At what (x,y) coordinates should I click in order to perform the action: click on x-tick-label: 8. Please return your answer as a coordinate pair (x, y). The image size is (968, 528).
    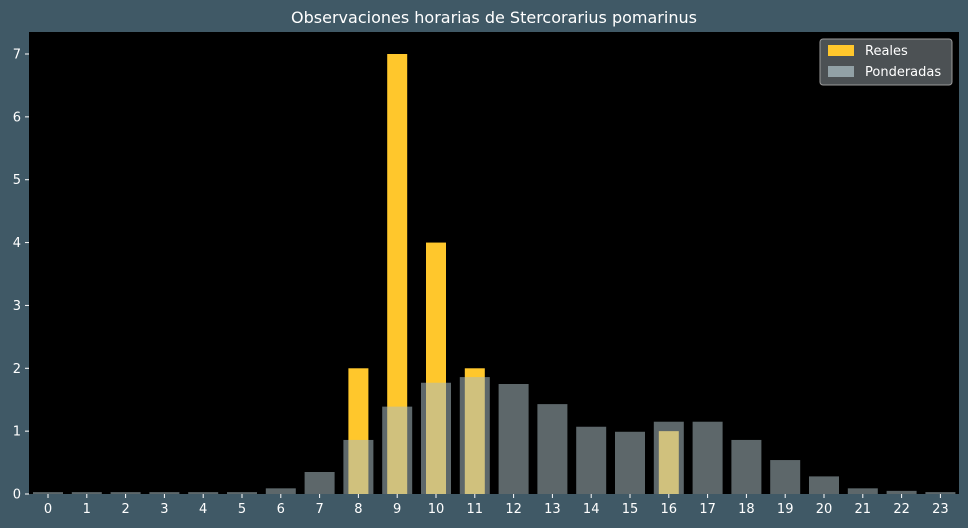
    Looking at the image, I should click on (358, 509).